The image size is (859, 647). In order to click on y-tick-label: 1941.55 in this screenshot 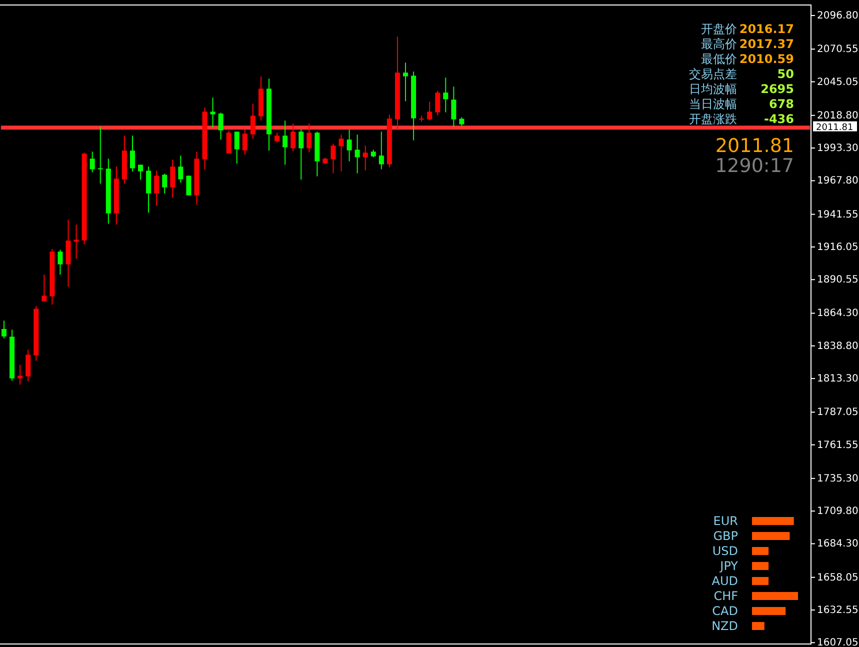, I will do `click(837, 214)`.